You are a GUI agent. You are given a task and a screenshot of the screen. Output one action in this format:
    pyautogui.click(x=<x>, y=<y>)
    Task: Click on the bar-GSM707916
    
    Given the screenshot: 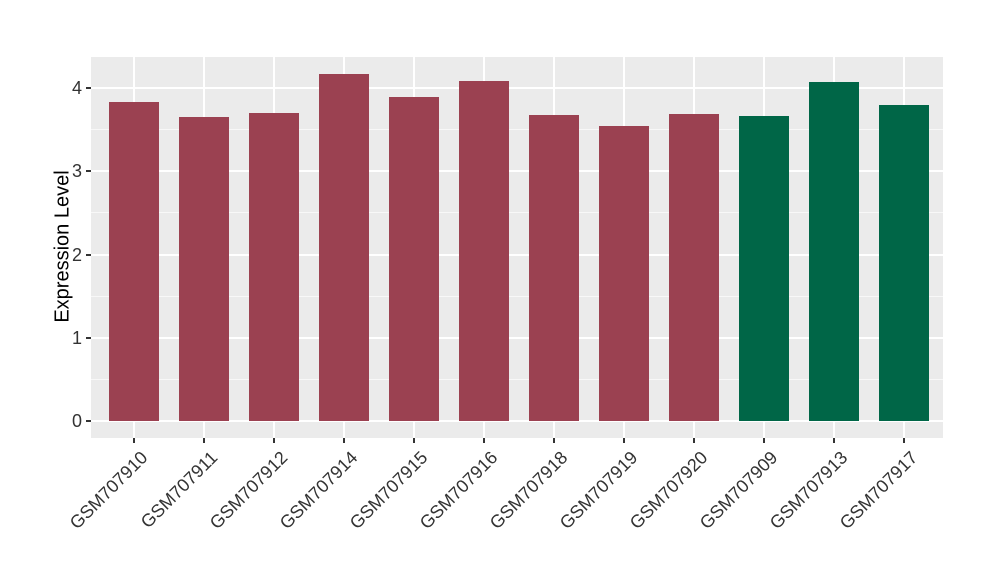 What is the action you would take?
    pyautogui.click(x=484, y=251)
    